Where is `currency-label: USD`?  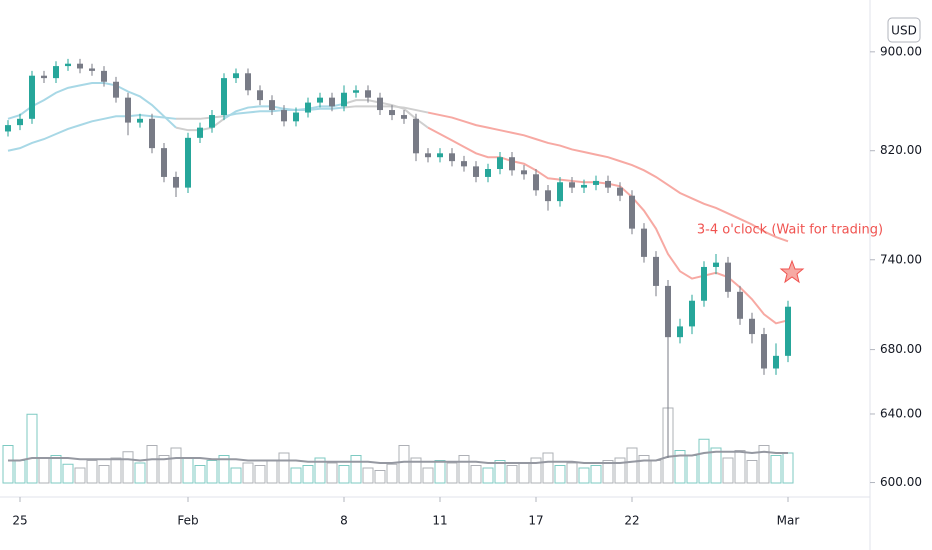
currency-label: USD is located at coordinates (904, 31).